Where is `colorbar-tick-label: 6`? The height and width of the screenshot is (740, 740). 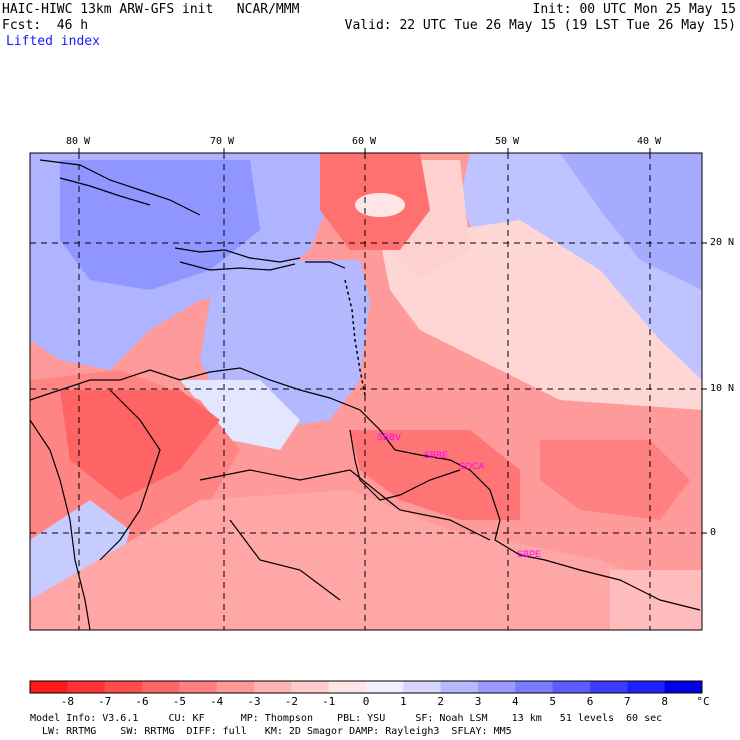 colorbar-tick-label: 6 is located at coordinates (590, 701).